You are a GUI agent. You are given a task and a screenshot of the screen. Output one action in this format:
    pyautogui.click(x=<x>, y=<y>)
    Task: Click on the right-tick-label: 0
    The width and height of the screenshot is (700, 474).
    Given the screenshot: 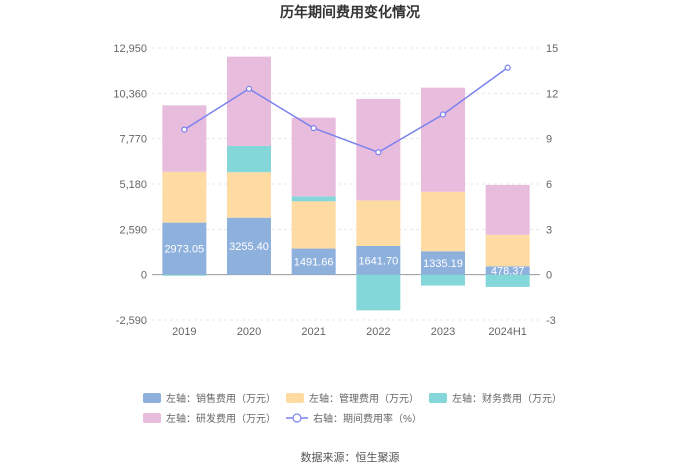 What is the action you would take?
    pyautogui.click(x=549, y=276)
    